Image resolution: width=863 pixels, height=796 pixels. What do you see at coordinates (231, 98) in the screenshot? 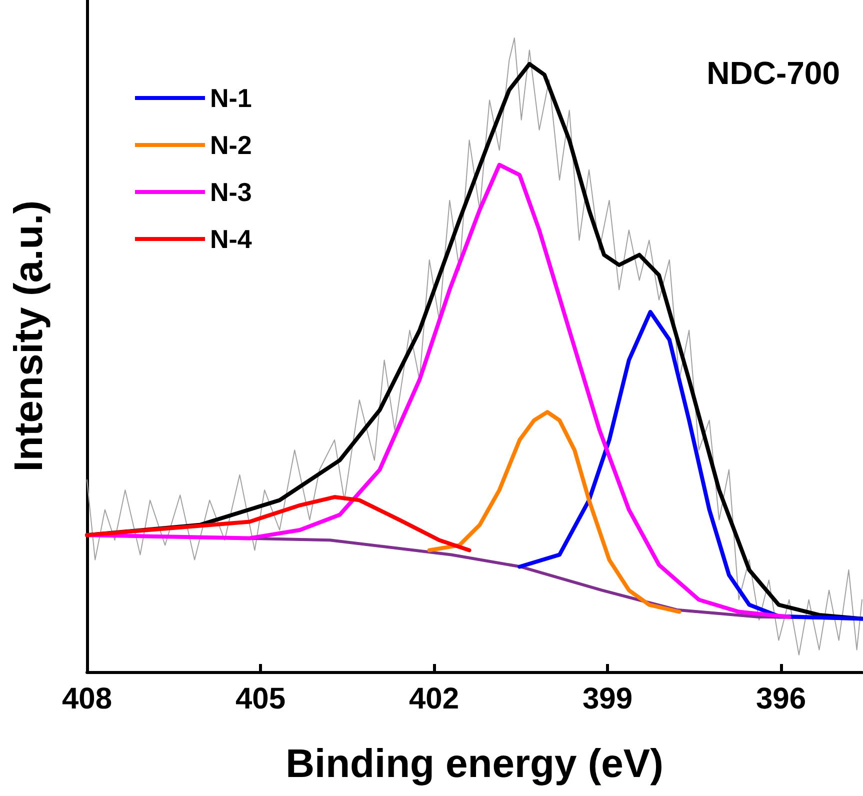
I see `legend-label: N-1` at bounding box center [231, 98].